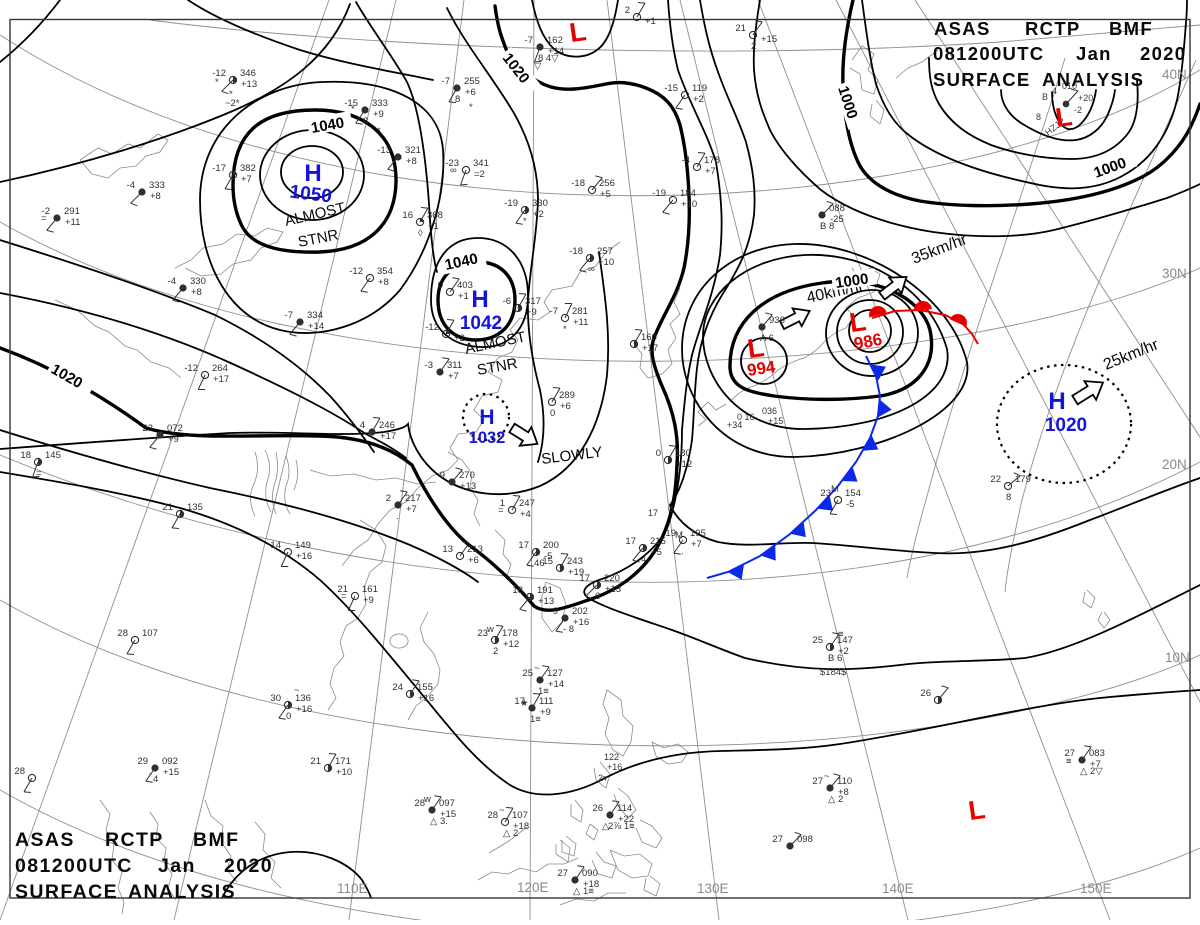 This screenshot has height=925, width=1200. Describe the element at coordinates (1069, 86) in the screenshot. I see `svg-text: 010` at that location.